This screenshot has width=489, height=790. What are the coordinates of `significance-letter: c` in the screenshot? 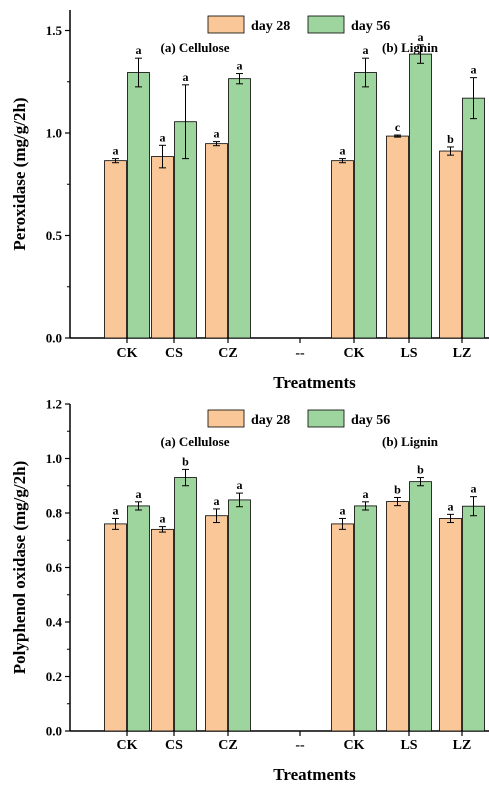 It's located at (398, 127).